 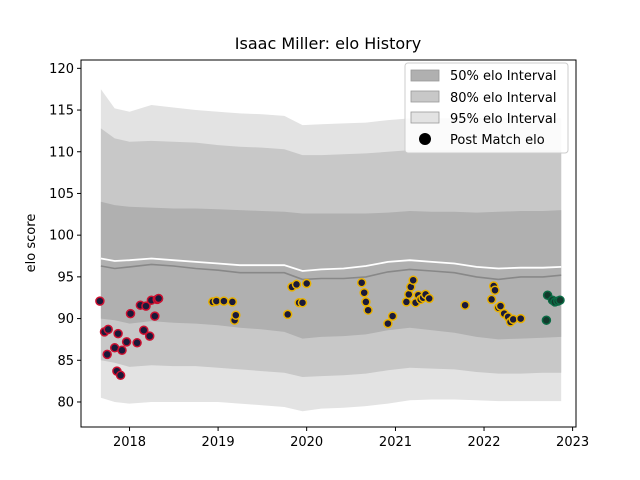 What do you see at coordinates (331, 264) in the screenshot?
I see `mean-line` at bounding box center [331, 264].